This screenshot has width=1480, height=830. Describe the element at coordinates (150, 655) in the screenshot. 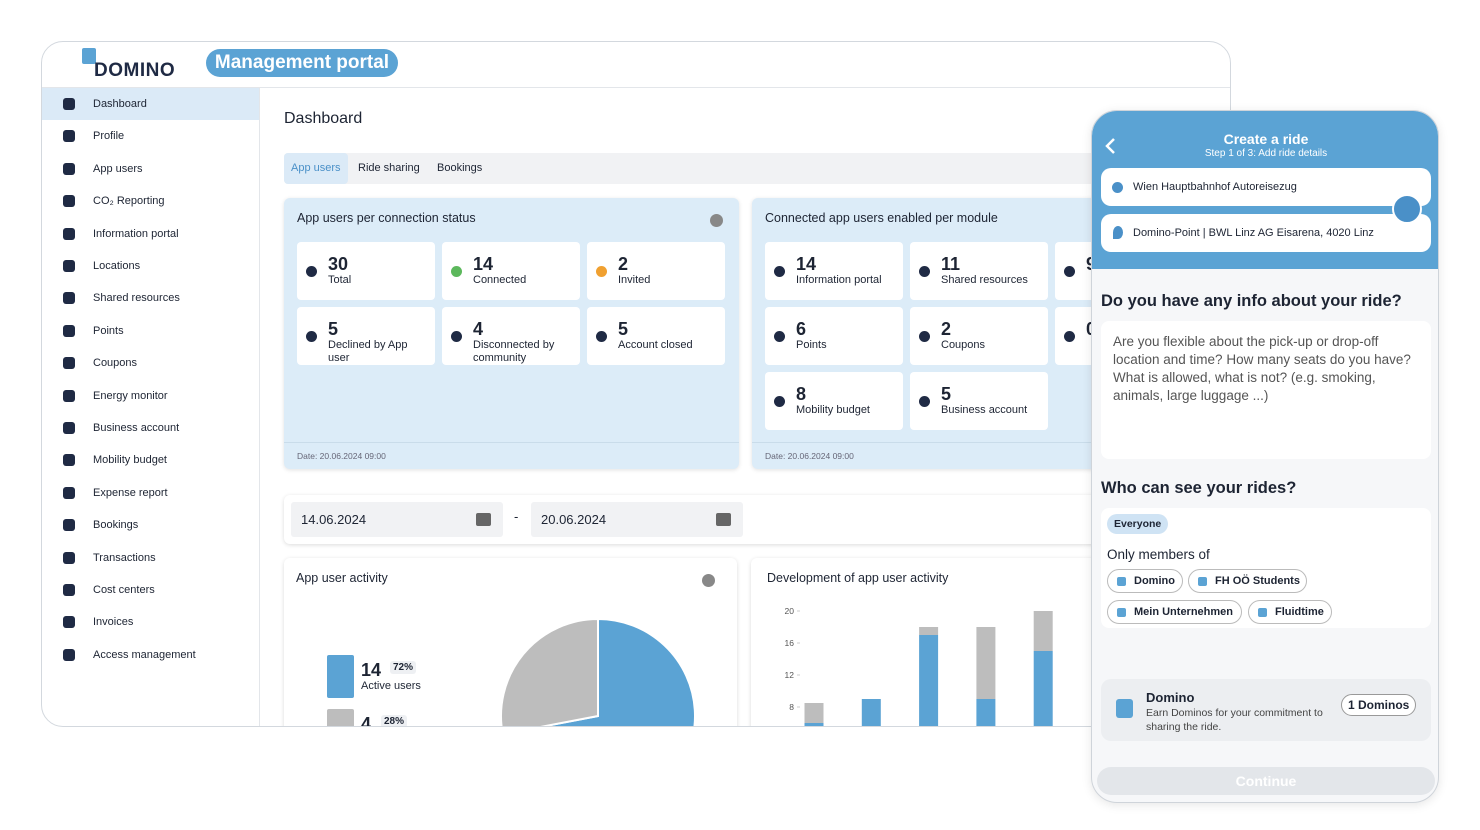

I see `nav-item: Access management` at that location.